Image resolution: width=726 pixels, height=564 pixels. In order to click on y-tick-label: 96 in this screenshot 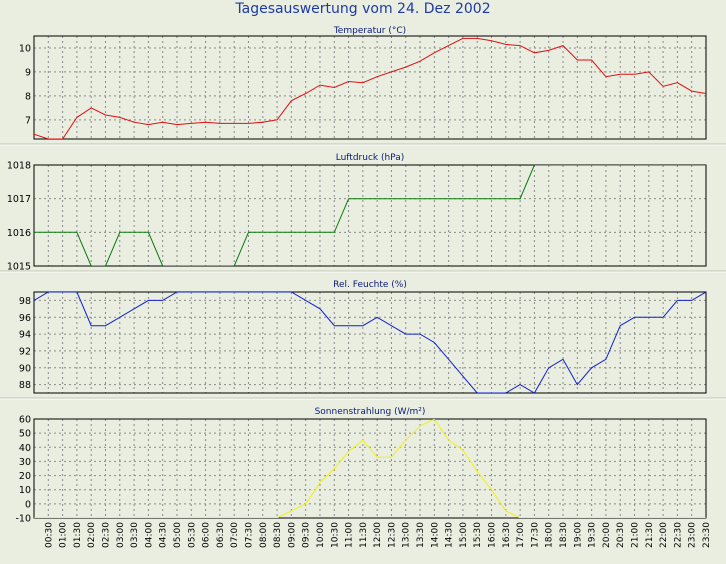, I will do `click(25, 318)`.